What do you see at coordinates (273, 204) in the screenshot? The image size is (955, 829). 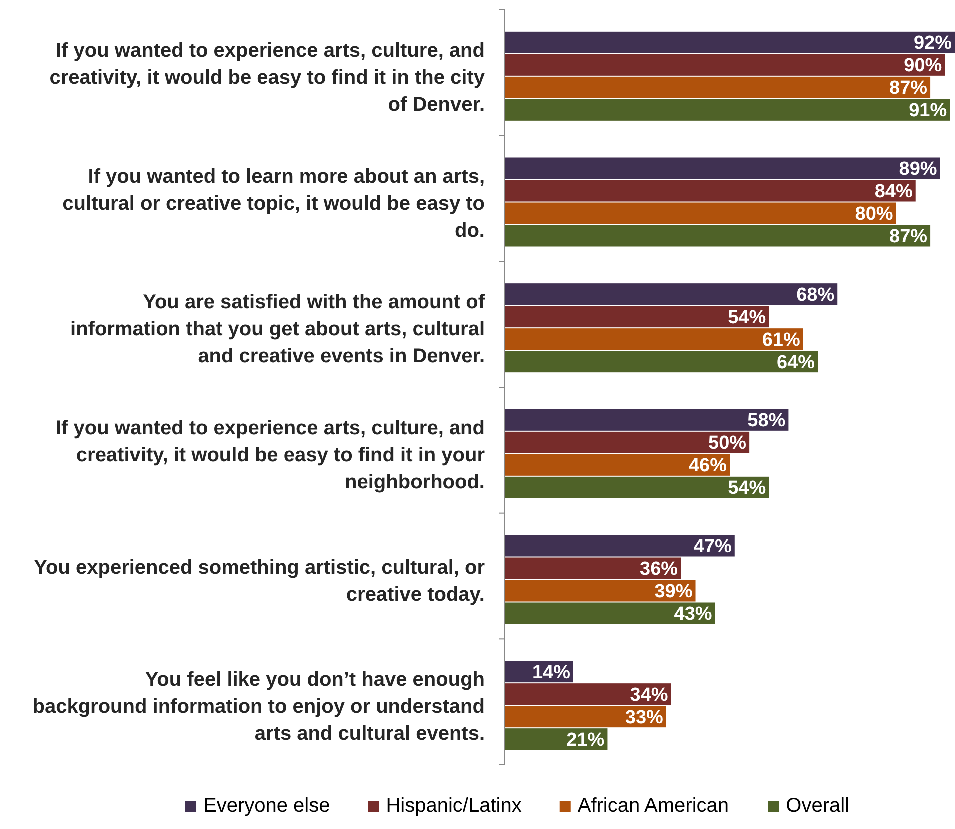 I see `y-tick-label: If you wanted to learn more about an arts, cultural or creative topic, it would be easy to do.` at bounding box center [273, 204].